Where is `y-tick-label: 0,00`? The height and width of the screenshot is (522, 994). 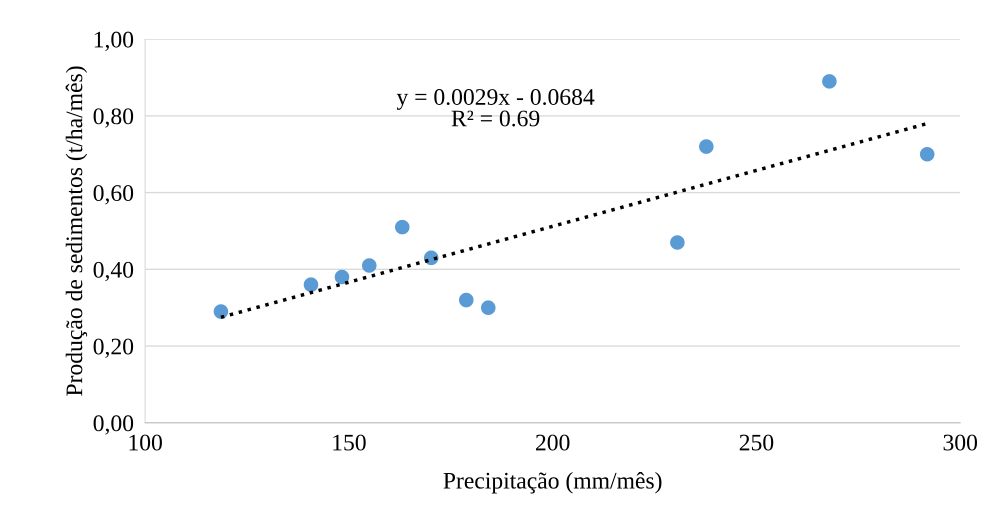 y-tick-label: 0,00 is located at coordinates (114, 425).